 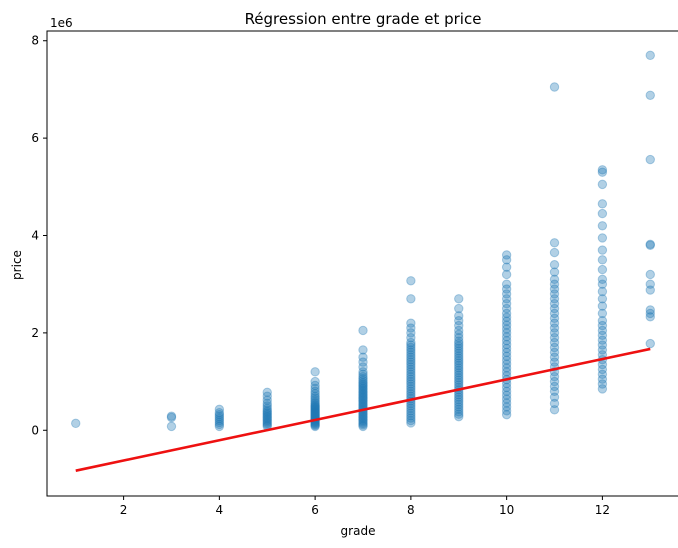 I want to click on x-tick-label: 12, so click(x=602, y=510).